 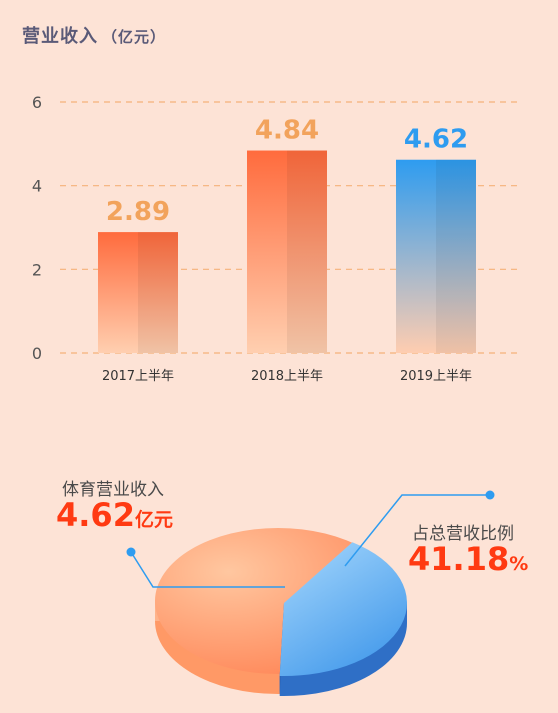 I want to click on pie-right-value: 41.18%, so click(x=468, y=559).